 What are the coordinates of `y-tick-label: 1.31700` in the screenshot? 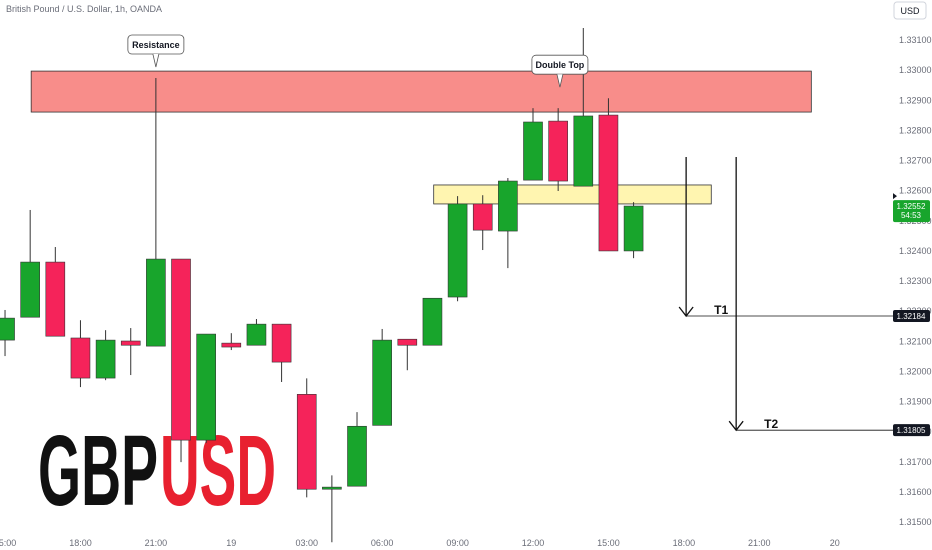 It's located at (915, 462).